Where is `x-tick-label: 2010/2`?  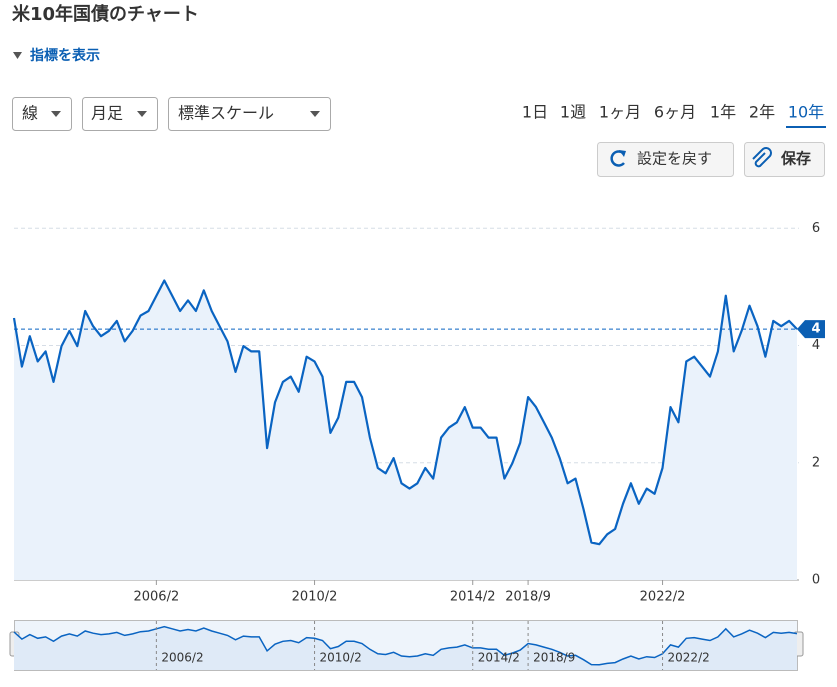 x-tick-label: 2010/2 is located at coordinates (315, 597).